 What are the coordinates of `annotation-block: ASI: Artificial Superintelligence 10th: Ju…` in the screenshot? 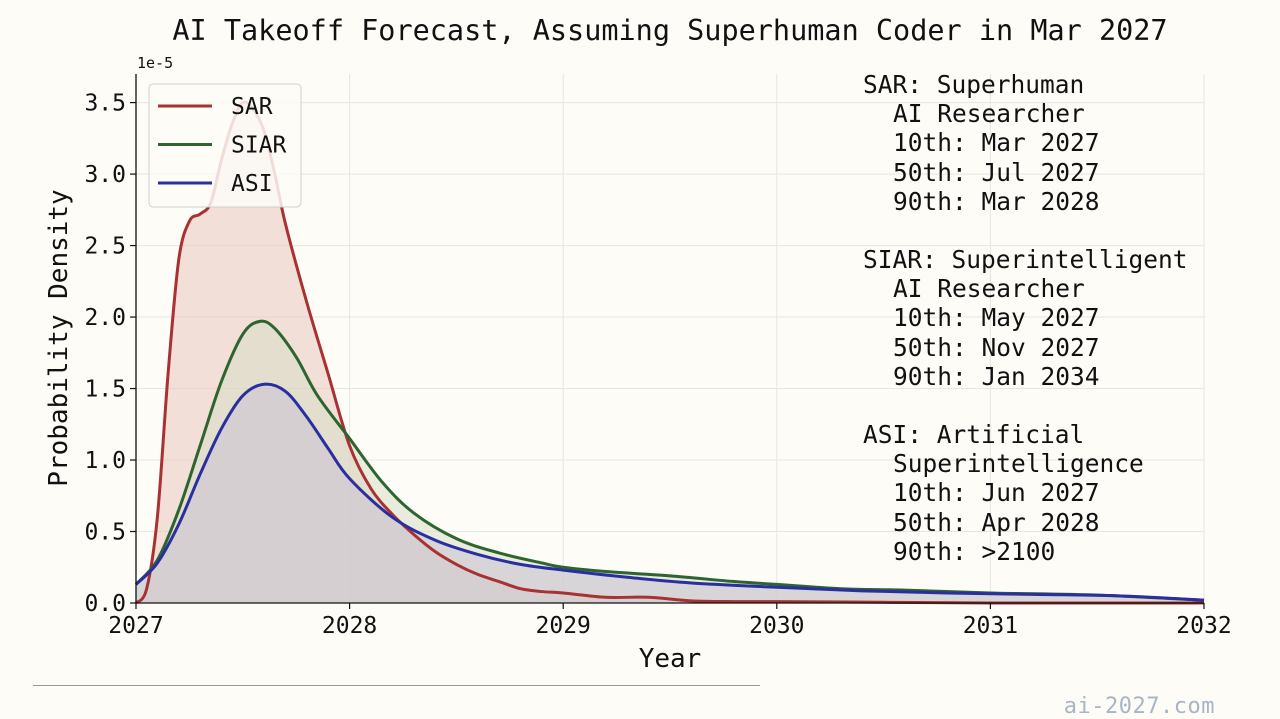 It's located at (1025, 493).